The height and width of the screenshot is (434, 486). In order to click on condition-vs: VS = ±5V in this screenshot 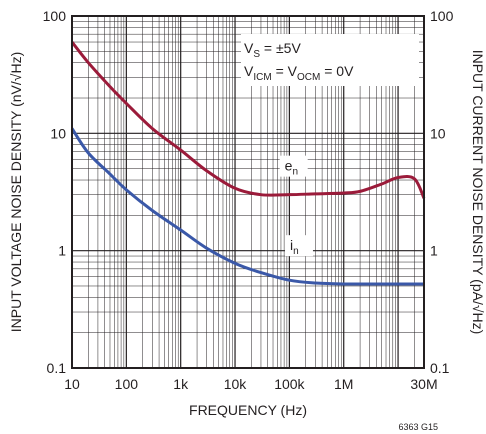, I will do `click(272, 50)`.